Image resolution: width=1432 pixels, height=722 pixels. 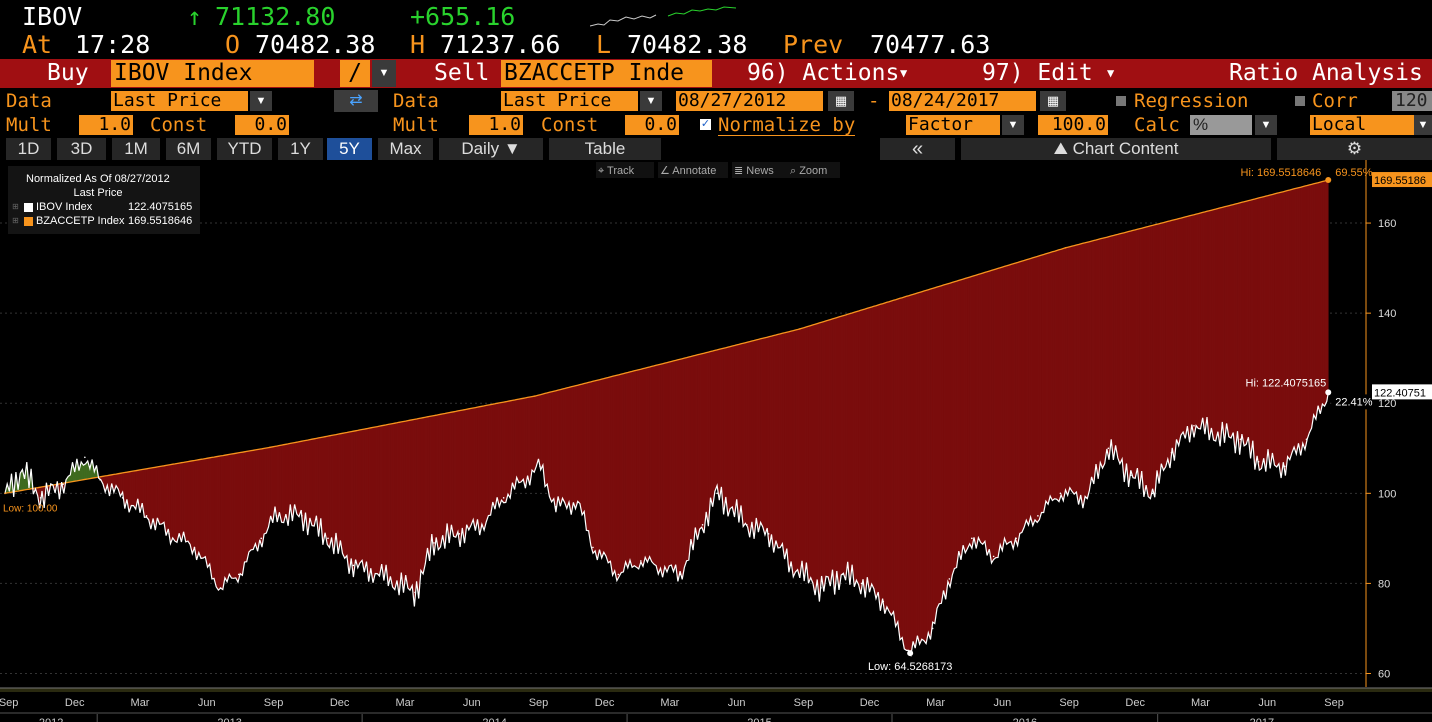 What do you see at coordinates (749, 101) in the screenshot?
I see `start-date-field: 08/27/2012` at bounding box center [749, 101].